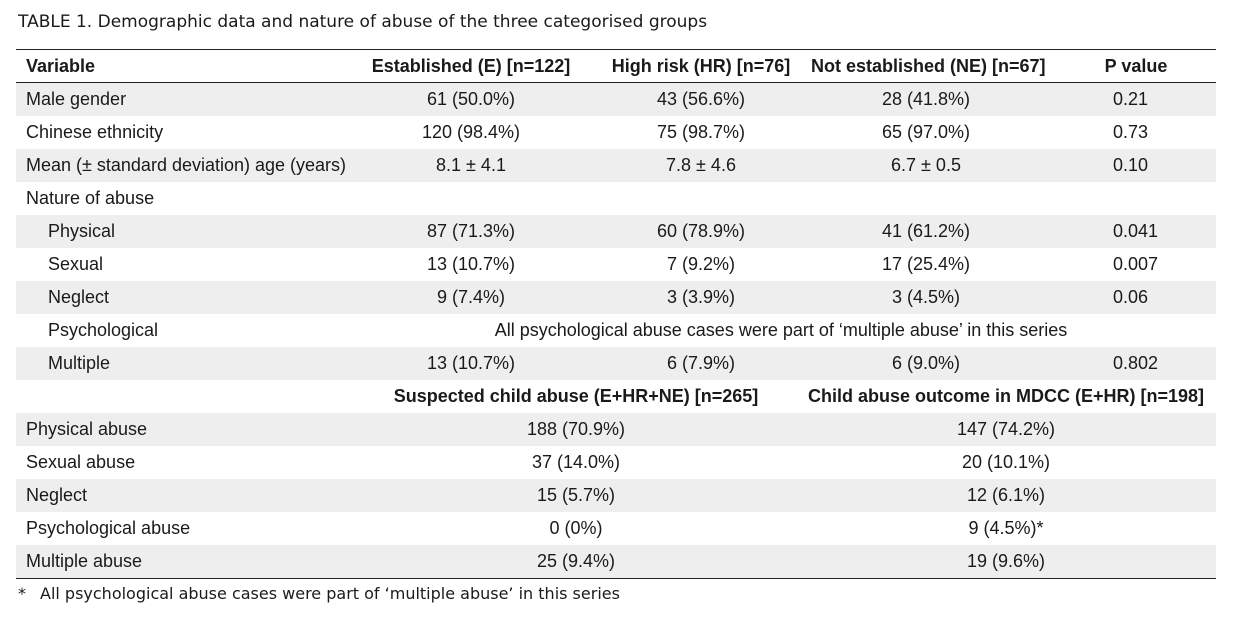 The width and height of the screenshot is (1244, 619). Describe the element at coordinates (82, 231) in the screenshot. I see `row-label: Physical` at that location.